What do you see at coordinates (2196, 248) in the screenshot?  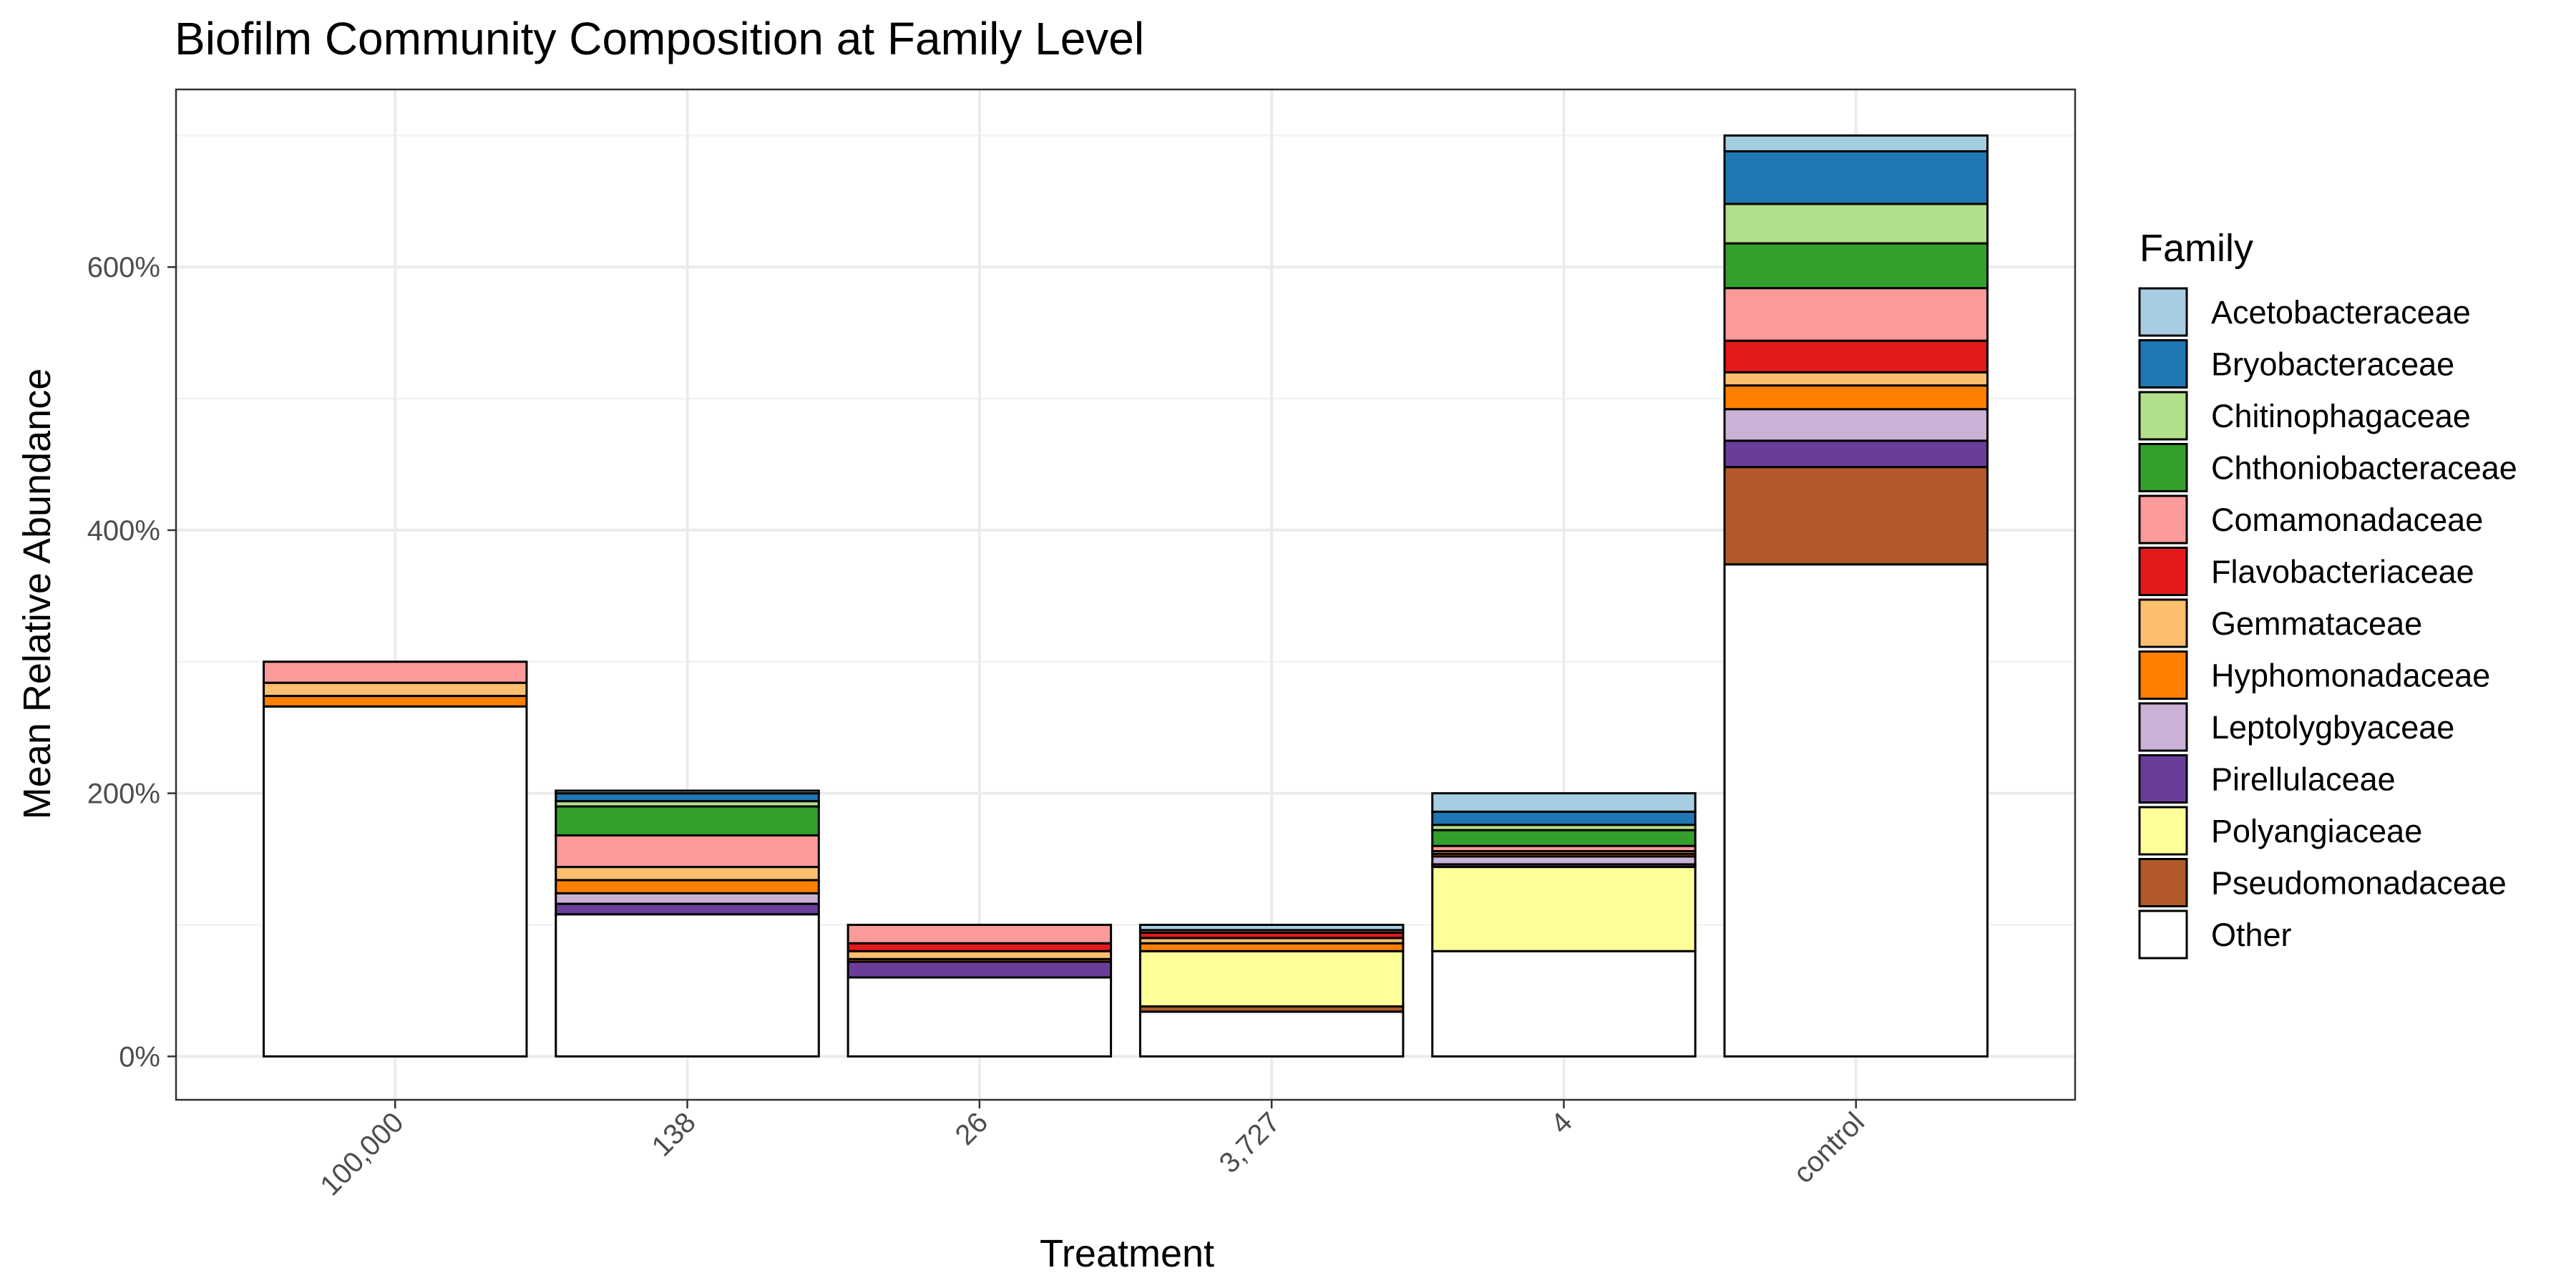 I see `legend-title: Family` at bounding box center [2196, 248].